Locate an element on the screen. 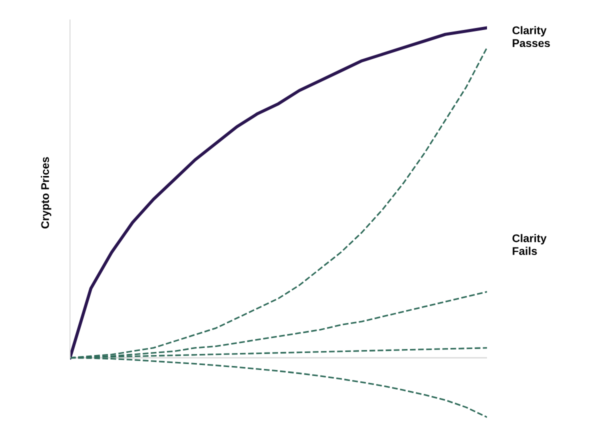  y-axis-title: Crypto Prices is located at coordinates (46, 192).